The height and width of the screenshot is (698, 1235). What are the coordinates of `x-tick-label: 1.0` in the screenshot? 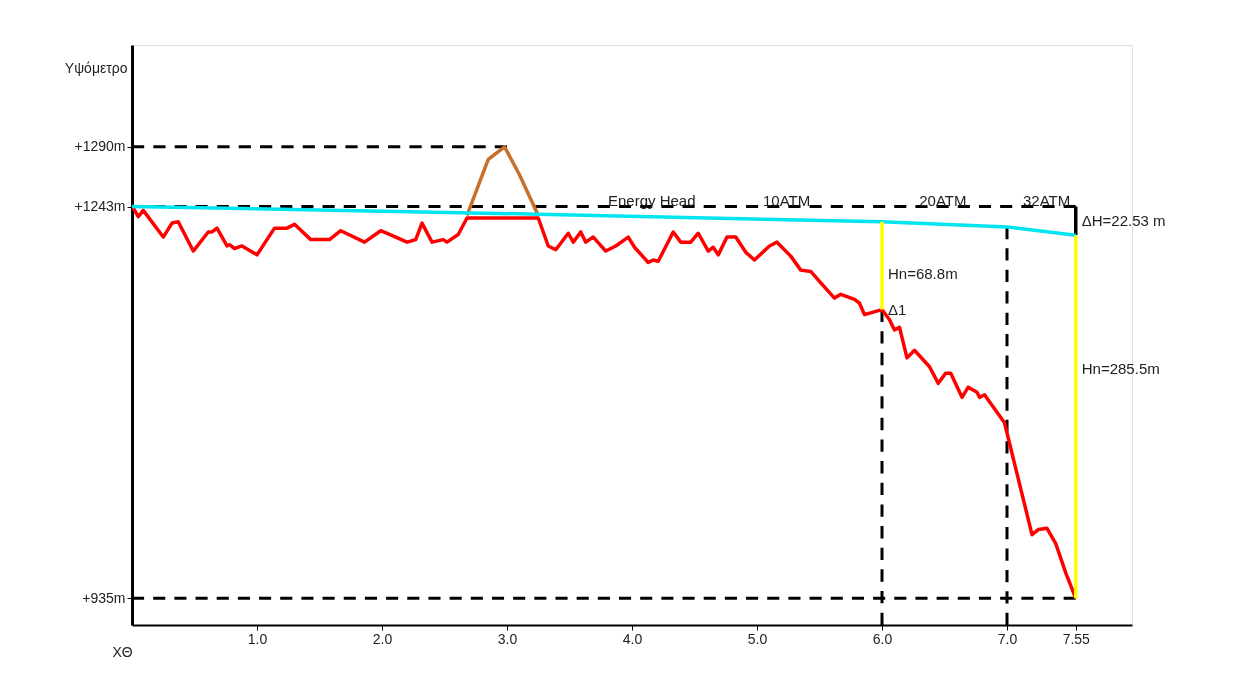 It's located at (257, 638).